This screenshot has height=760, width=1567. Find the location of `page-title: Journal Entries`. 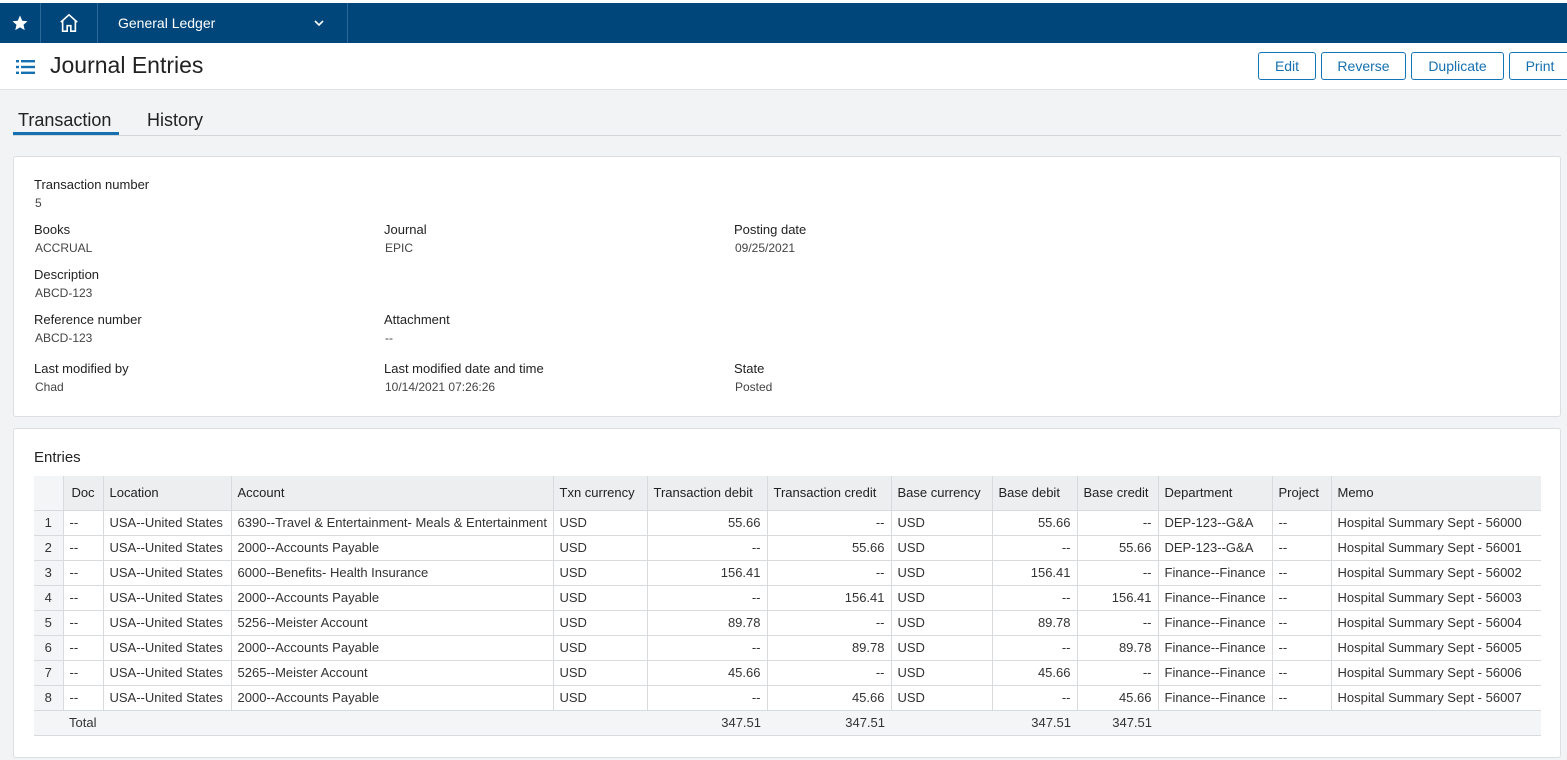

page-title: Journal Entries is located at coordinates (127, 65).